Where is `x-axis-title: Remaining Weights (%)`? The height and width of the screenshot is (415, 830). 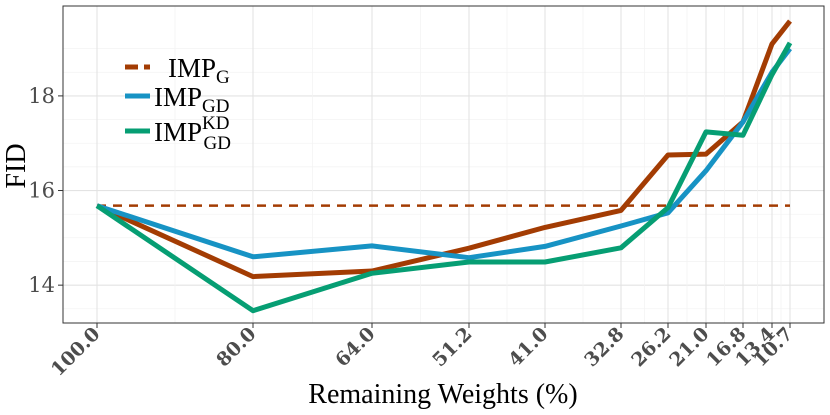
x-axis-title: Remaining Weights (%) is located at coordinates (442, 394).